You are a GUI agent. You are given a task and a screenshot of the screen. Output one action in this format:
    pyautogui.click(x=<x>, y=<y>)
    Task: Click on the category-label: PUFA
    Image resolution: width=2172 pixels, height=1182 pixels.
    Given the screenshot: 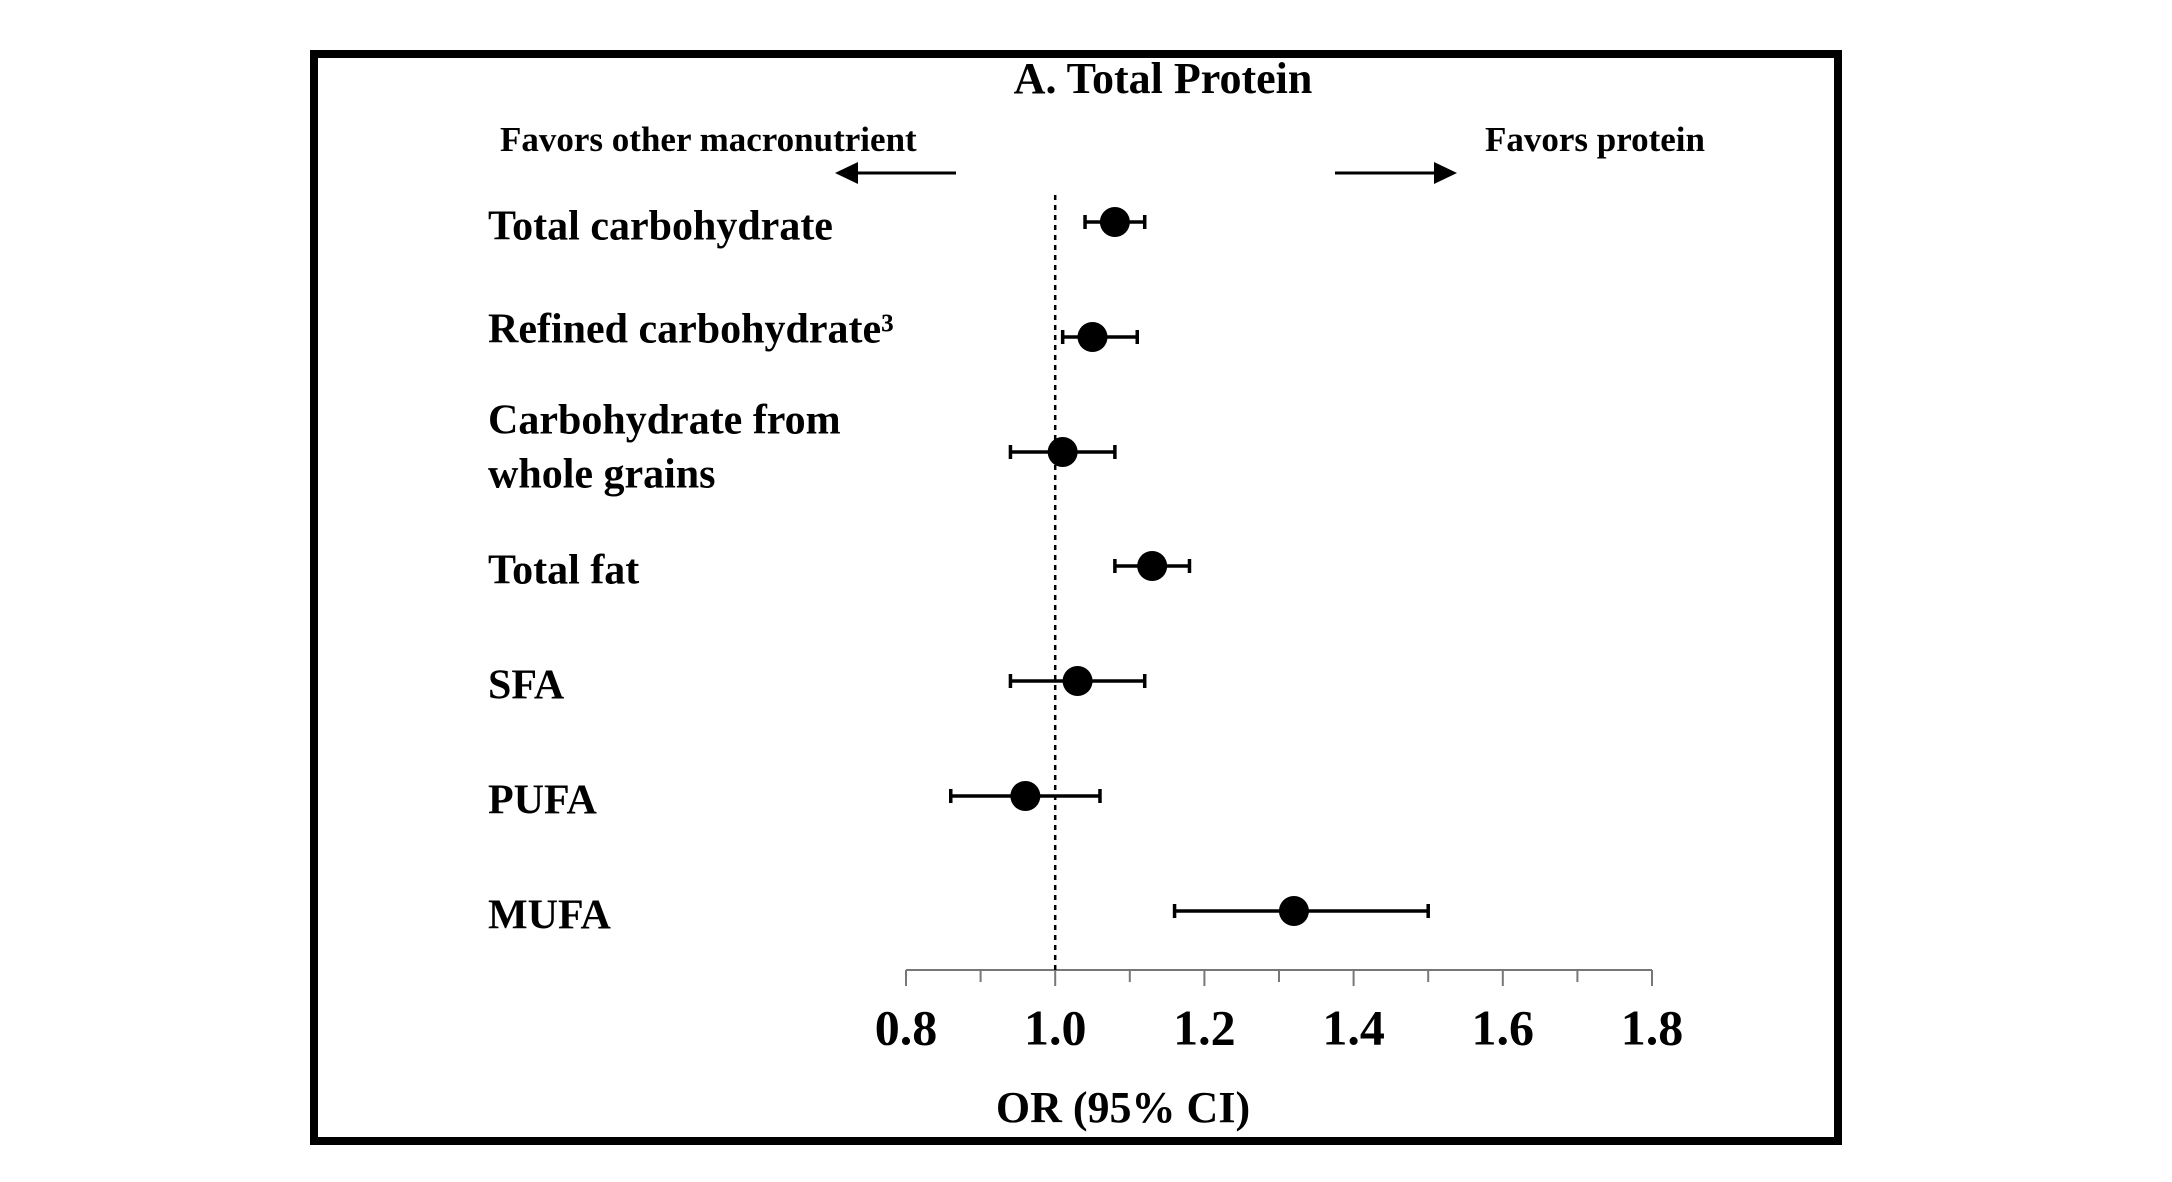 What is the action you would take?
    pyautogui.click(x=543, y=801)
    